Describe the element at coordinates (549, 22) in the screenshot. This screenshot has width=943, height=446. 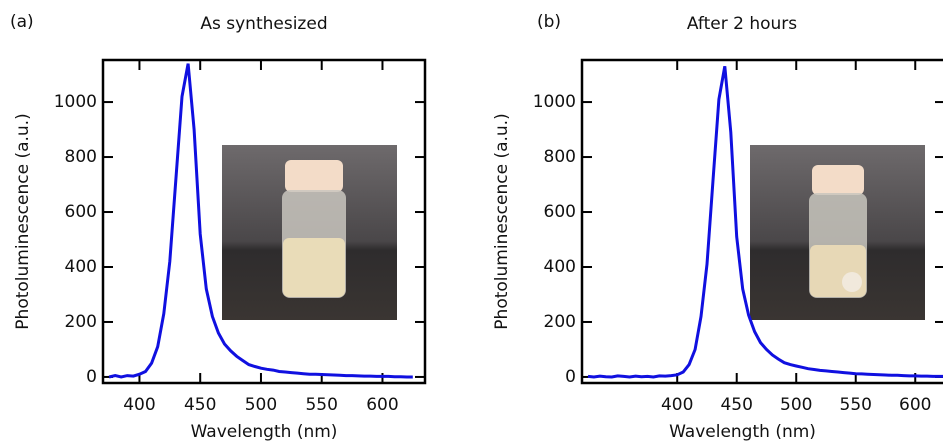
I see `panel-label: (b)` at that location.